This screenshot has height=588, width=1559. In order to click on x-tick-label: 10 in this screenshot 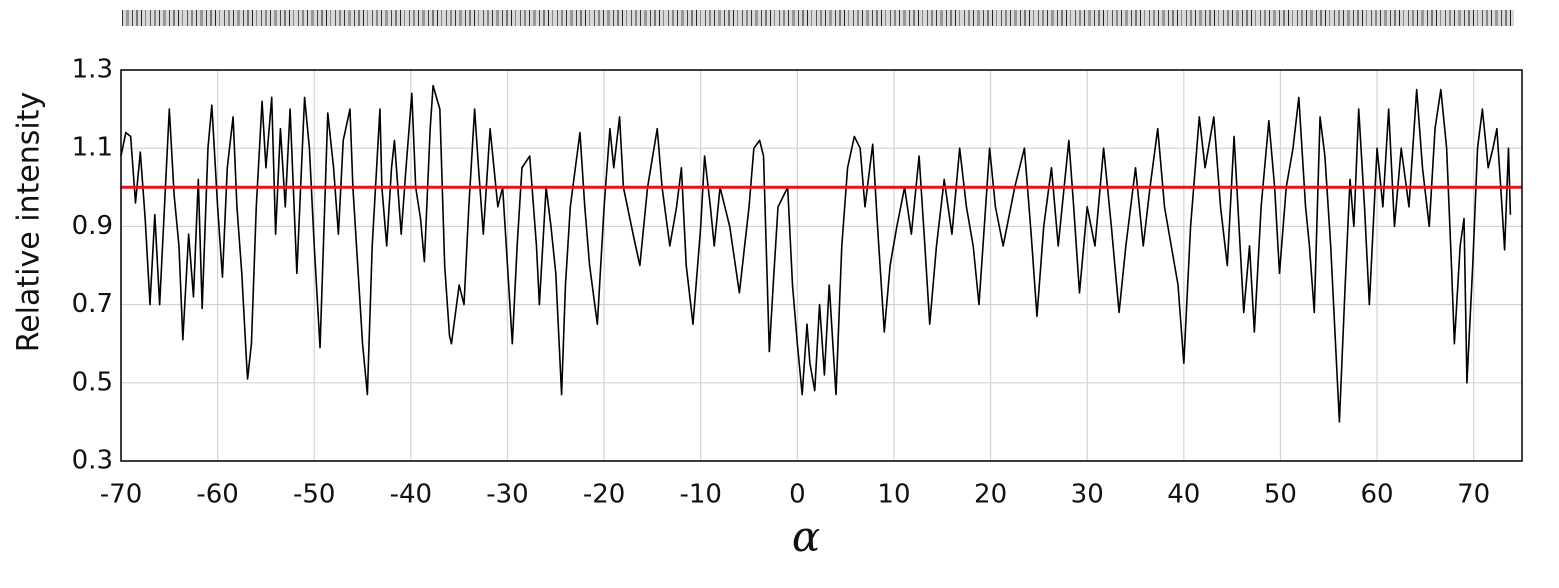, I will do `click(893, 495)`.